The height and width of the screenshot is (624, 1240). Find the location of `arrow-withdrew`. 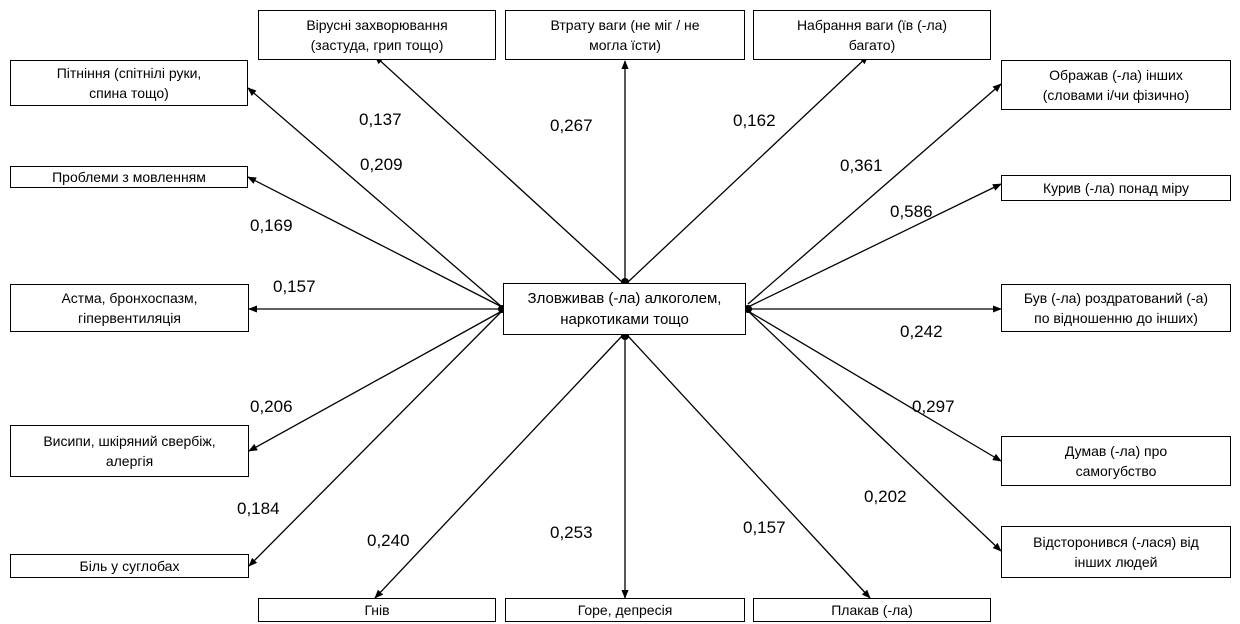

arrow-withdrew is located at coordinates (874, 431).